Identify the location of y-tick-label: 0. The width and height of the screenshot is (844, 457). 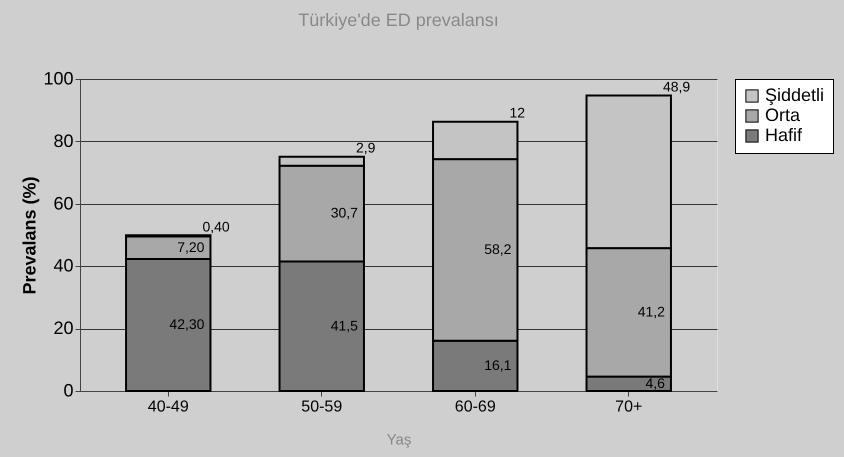
(68, 390).